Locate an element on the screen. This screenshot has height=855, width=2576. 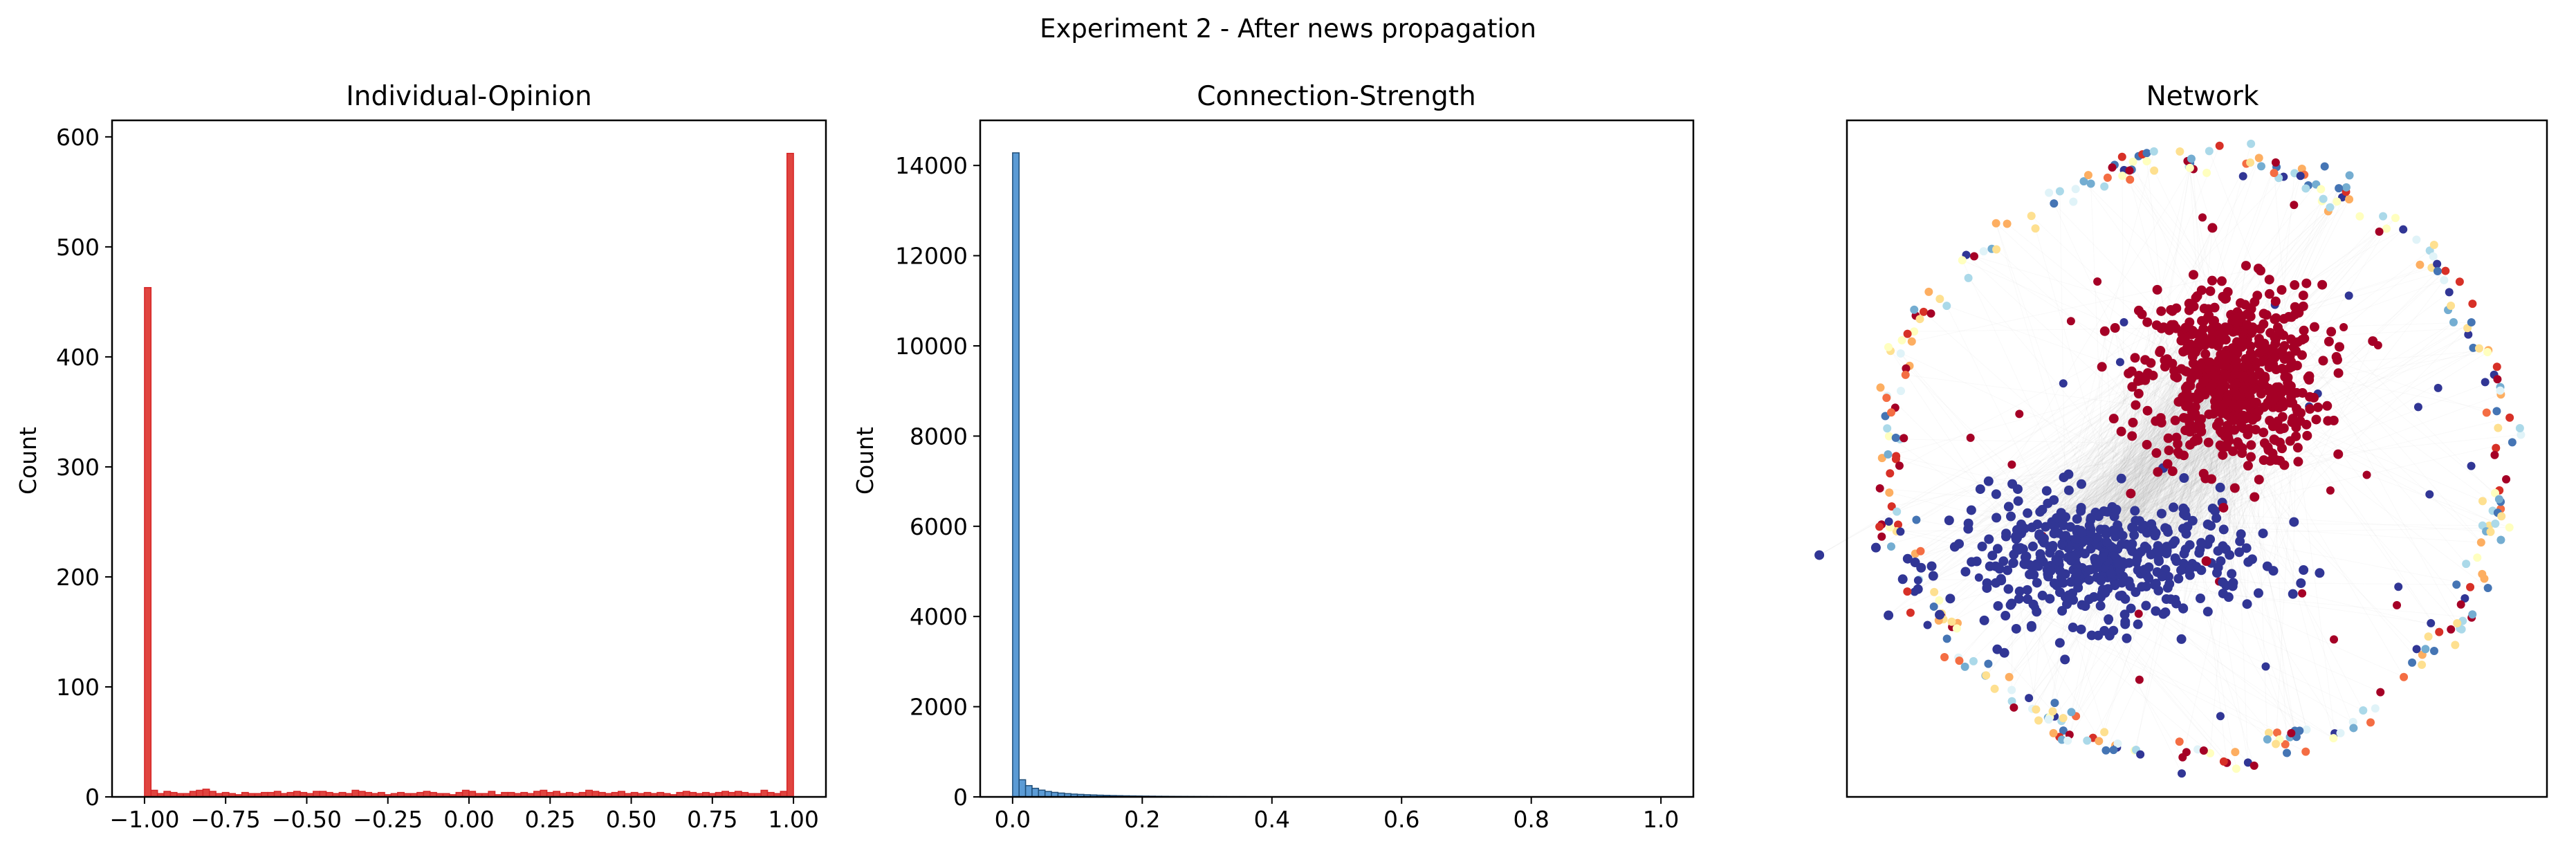
x-tick-label: −0.25 is located at coordinates (388, 820).